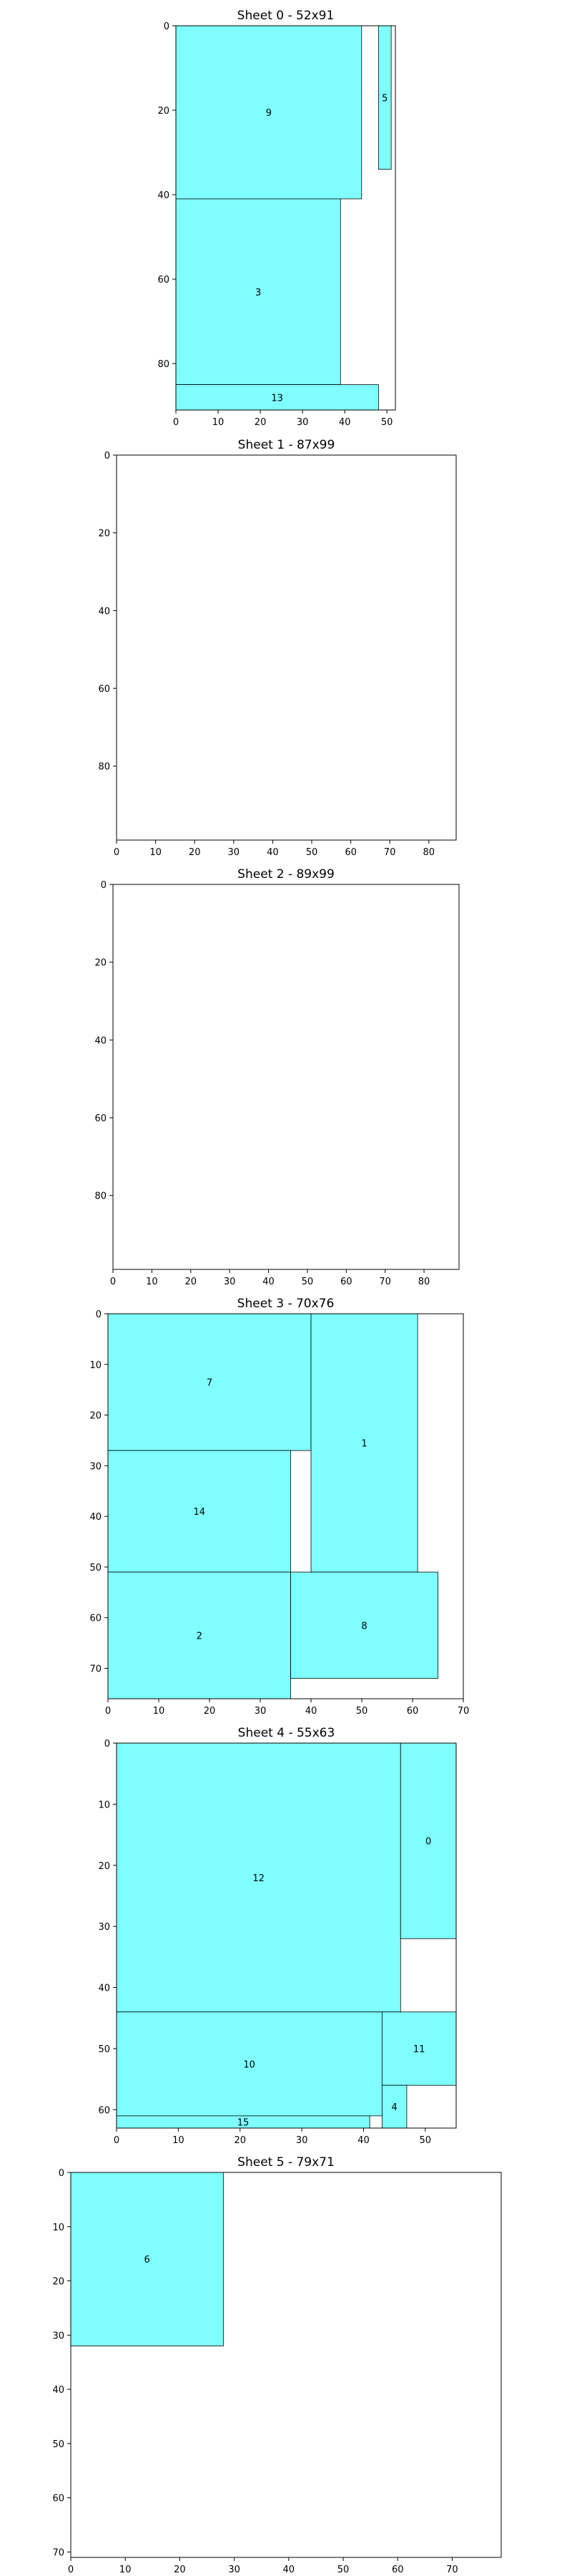 This screenshot has width=572, height=2576. Describe the element at coordinates (286, 16) in the screenshot. I see `sheet-title: Sheet 0 - 52x91` at that location.